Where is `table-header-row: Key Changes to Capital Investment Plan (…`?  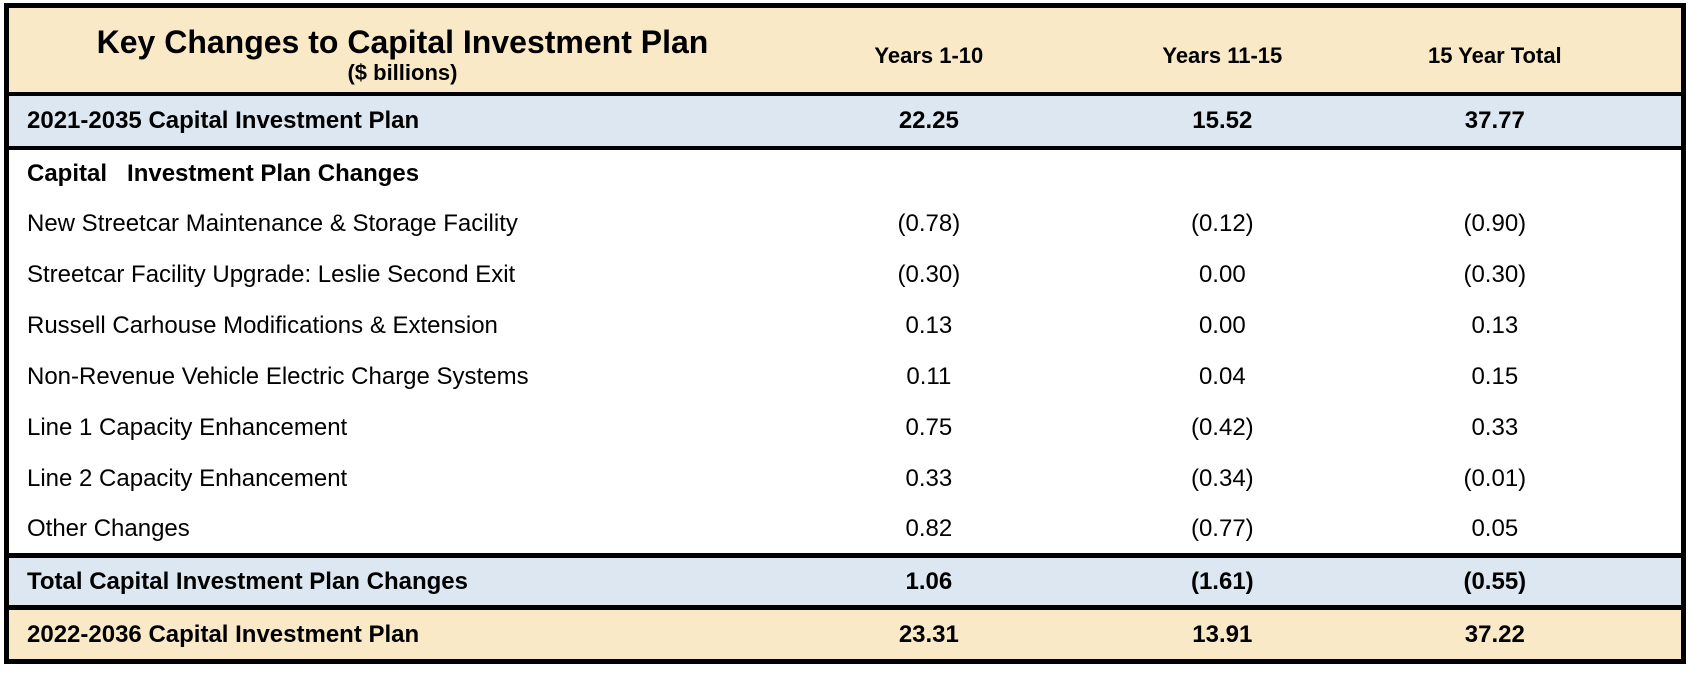 table-header-row: Key Changes to Capital Investment Plan (… is located at coordinates (845, 49).